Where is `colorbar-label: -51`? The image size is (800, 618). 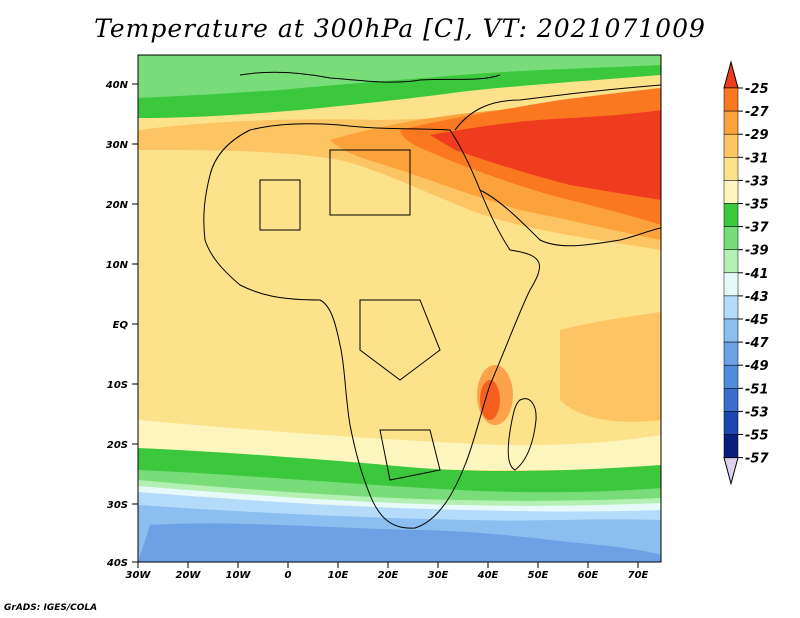 colorbar-label: -51 is located at coordinates (757, 389).